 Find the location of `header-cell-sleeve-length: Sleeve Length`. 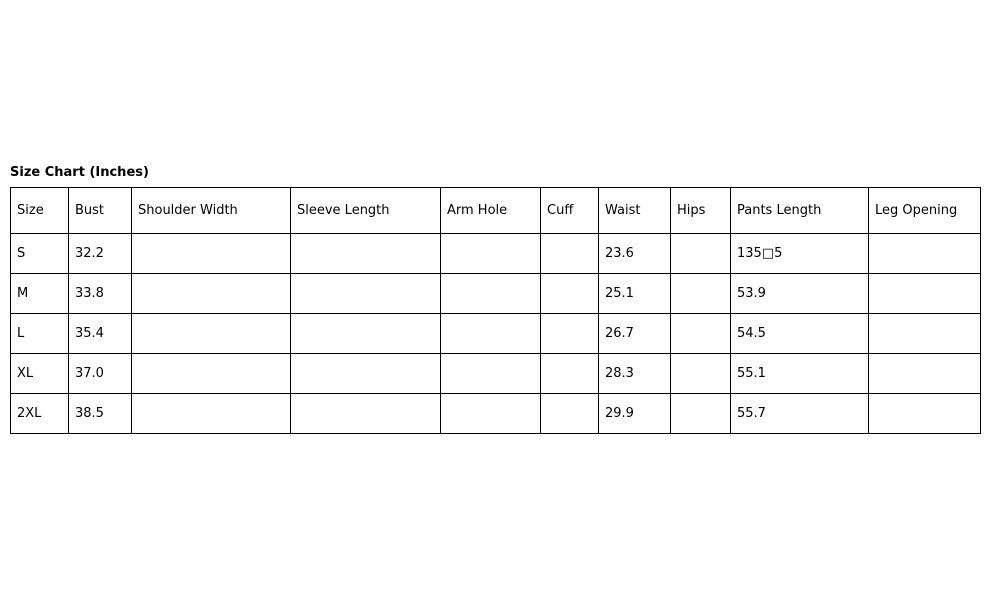

header-cell-sleeve-length: Sleeve Length is located at coordinates (365, 210).